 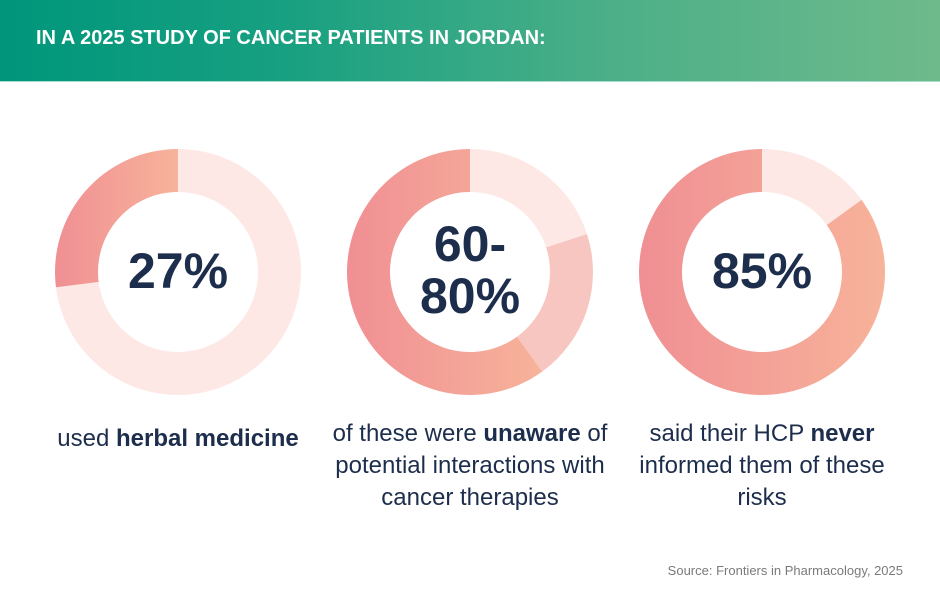 I want to click on caption-text: informed them of these risks, so click(x=762, y=481).